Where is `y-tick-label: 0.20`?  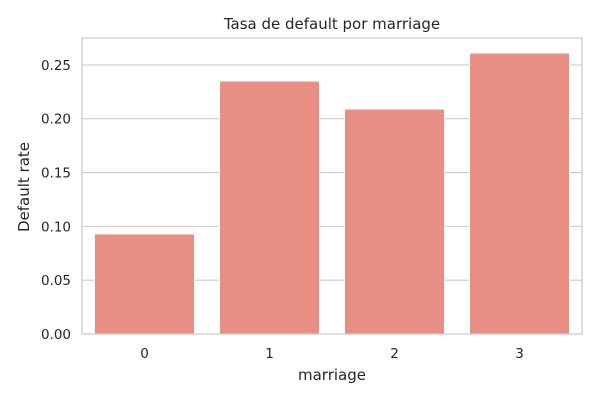
y-tick-label: 0.20 is located at coordinates (56, 120).